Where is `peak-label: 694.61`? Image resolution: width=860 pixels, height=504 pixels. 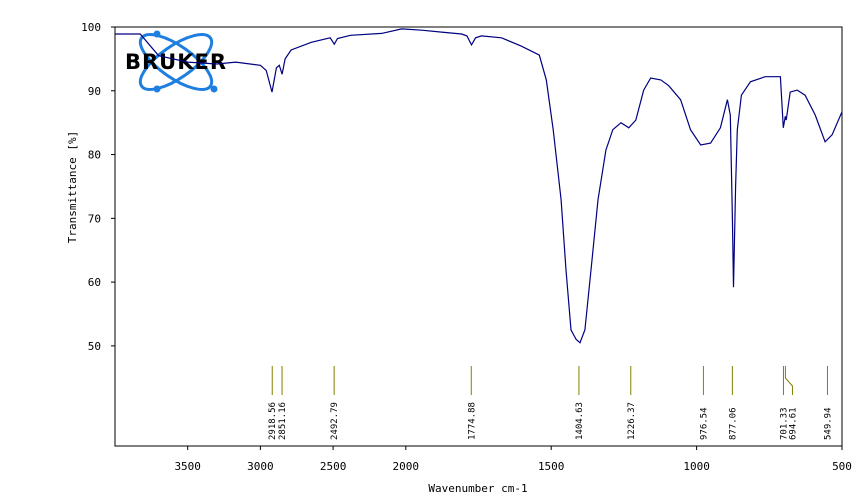 peak-label: 694.61 is located at coordinates (793, 423).